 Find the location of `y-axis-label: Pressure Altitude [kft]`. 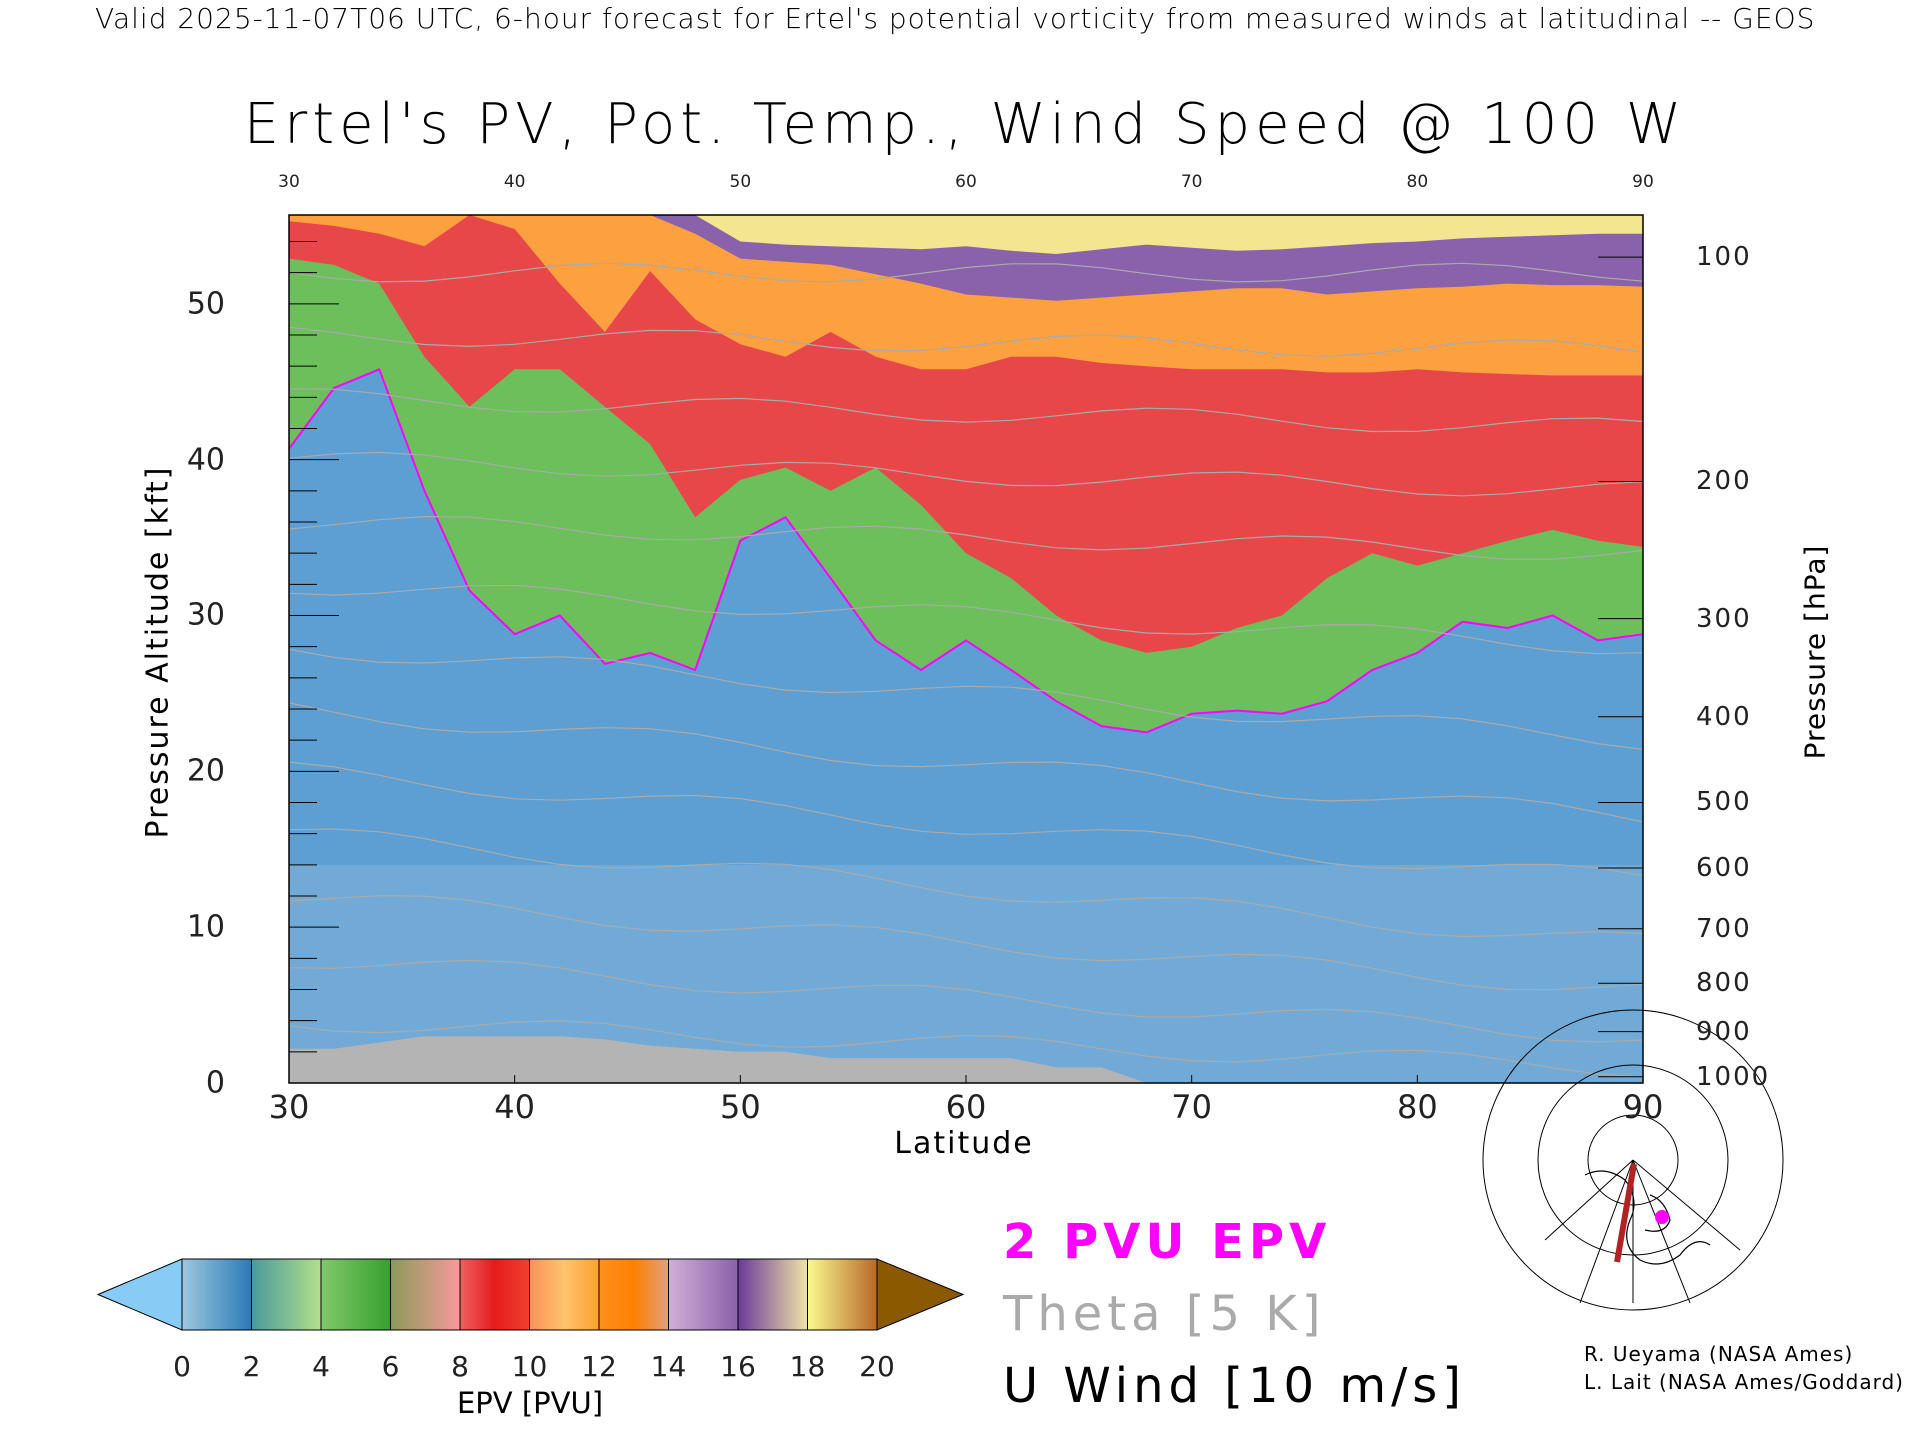

y-axis-label: Pressure Altitude [kft] is located at coordinates (158, 652).